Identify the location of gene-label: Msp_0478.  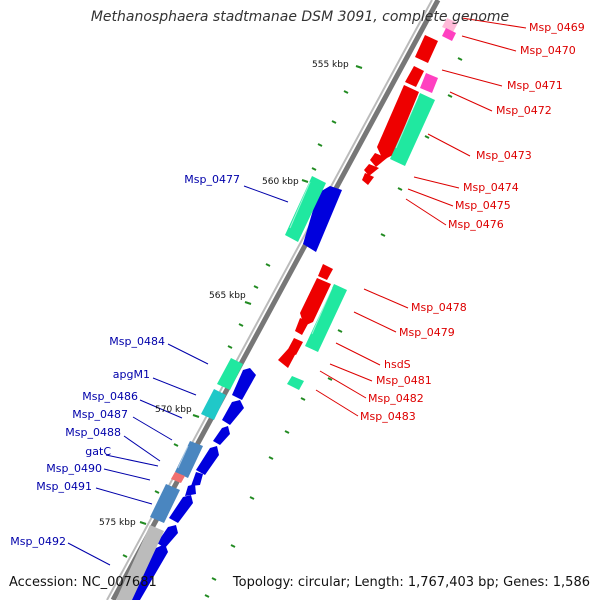
(439, 307).